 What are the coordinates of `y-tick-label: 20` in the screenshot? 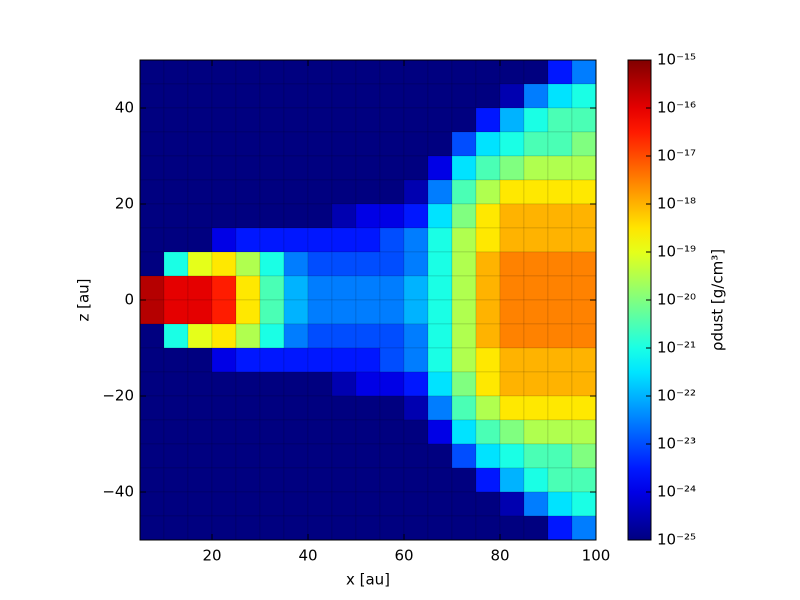 It's located at (124, 204).